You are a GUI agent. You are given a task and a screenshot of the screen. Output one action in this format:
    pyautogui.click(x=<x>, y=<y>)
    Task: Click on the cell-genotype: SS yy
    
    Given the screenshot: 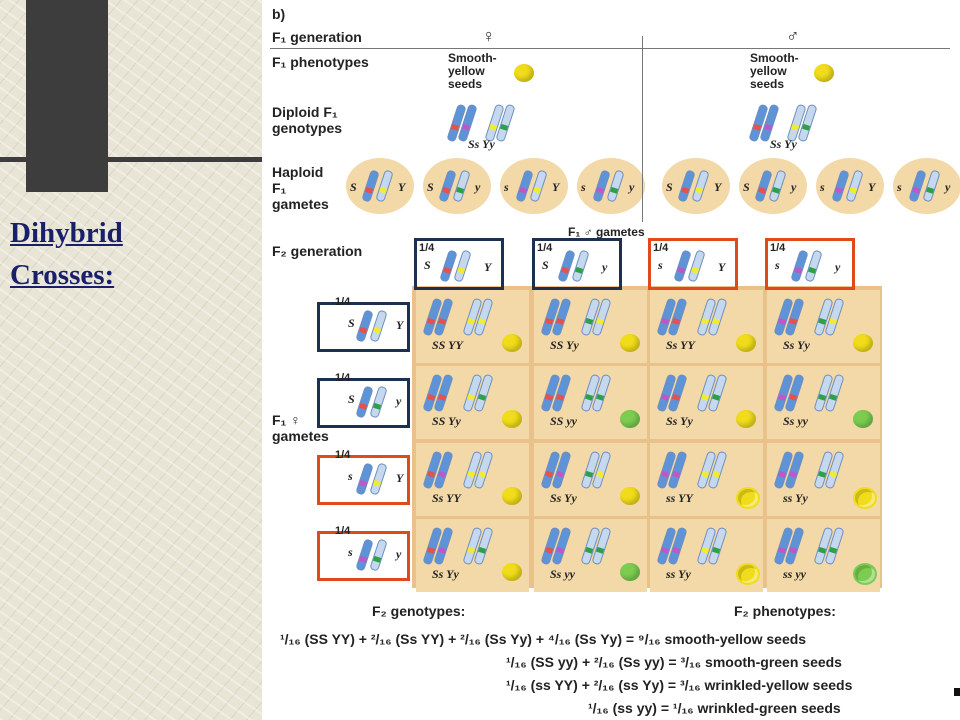 What is the action you would take?
    pyautogui.click(x=563, y=421)
    